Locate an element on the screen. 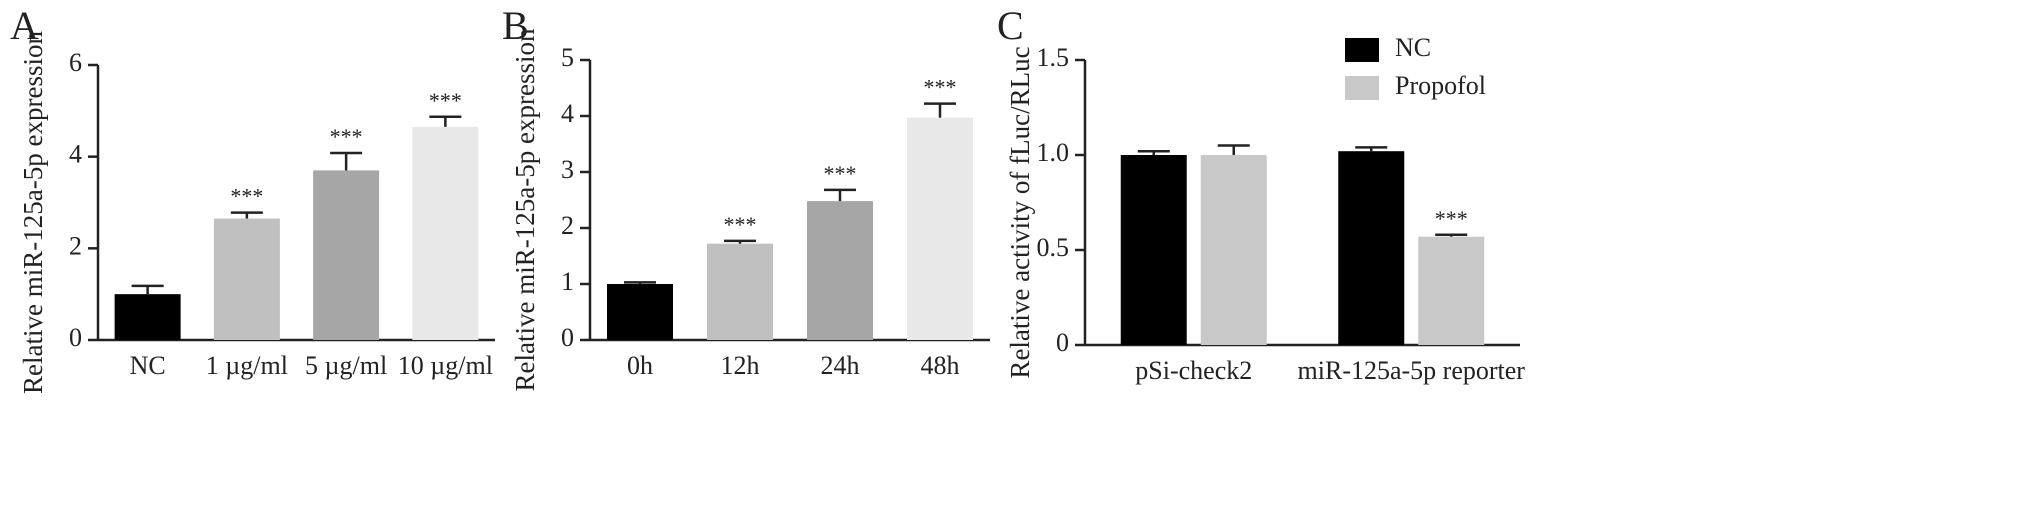 The image size is (2031, 526). legend-label: NC is located at coordinates (1413, 47).